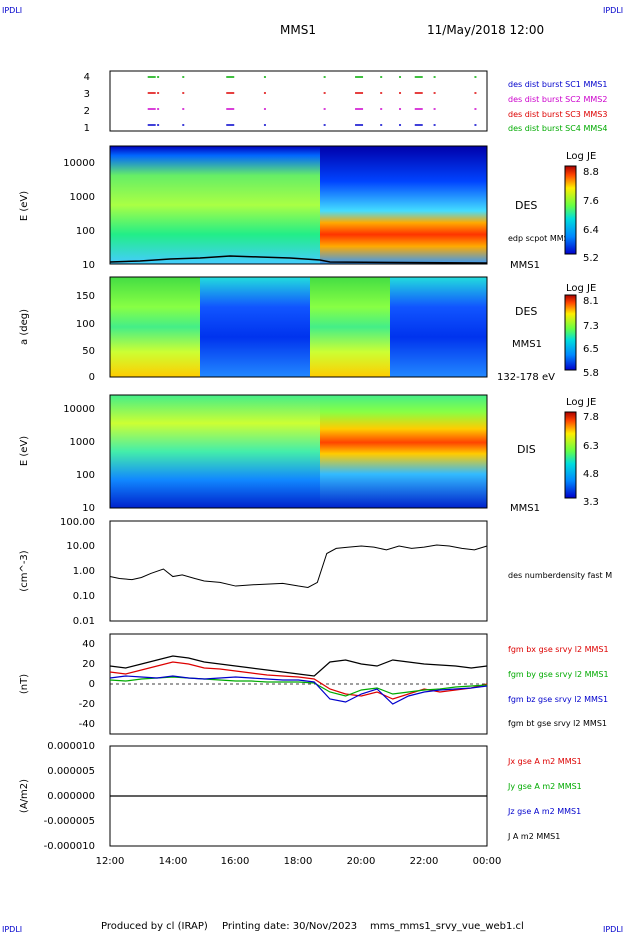 The image size is (630, 934). What do you see at coordinates (447, 926) in the screenshot?
I see `footer-filename: mms_mms1_srvy_vue_web1.cl` at bounding box center [447, 926].